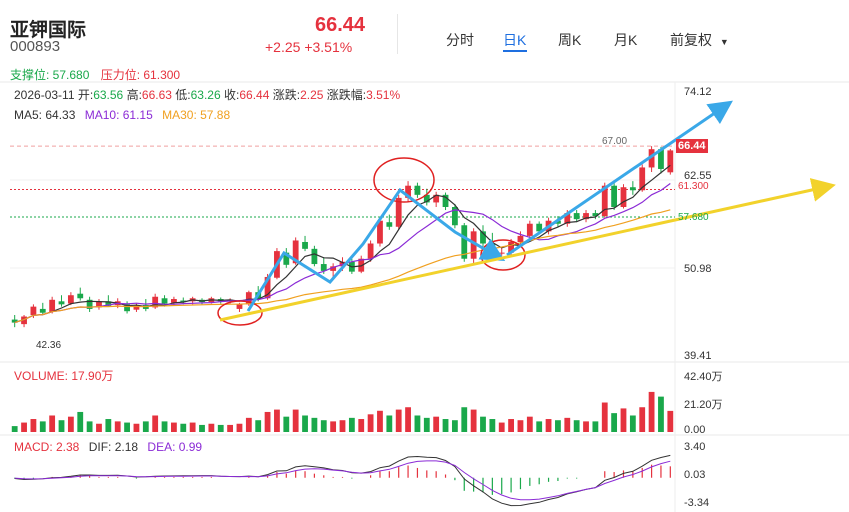  Describe the element at coordinates (49, 345) in the screenshot. I see `min-price-label: 42.36` at that location.